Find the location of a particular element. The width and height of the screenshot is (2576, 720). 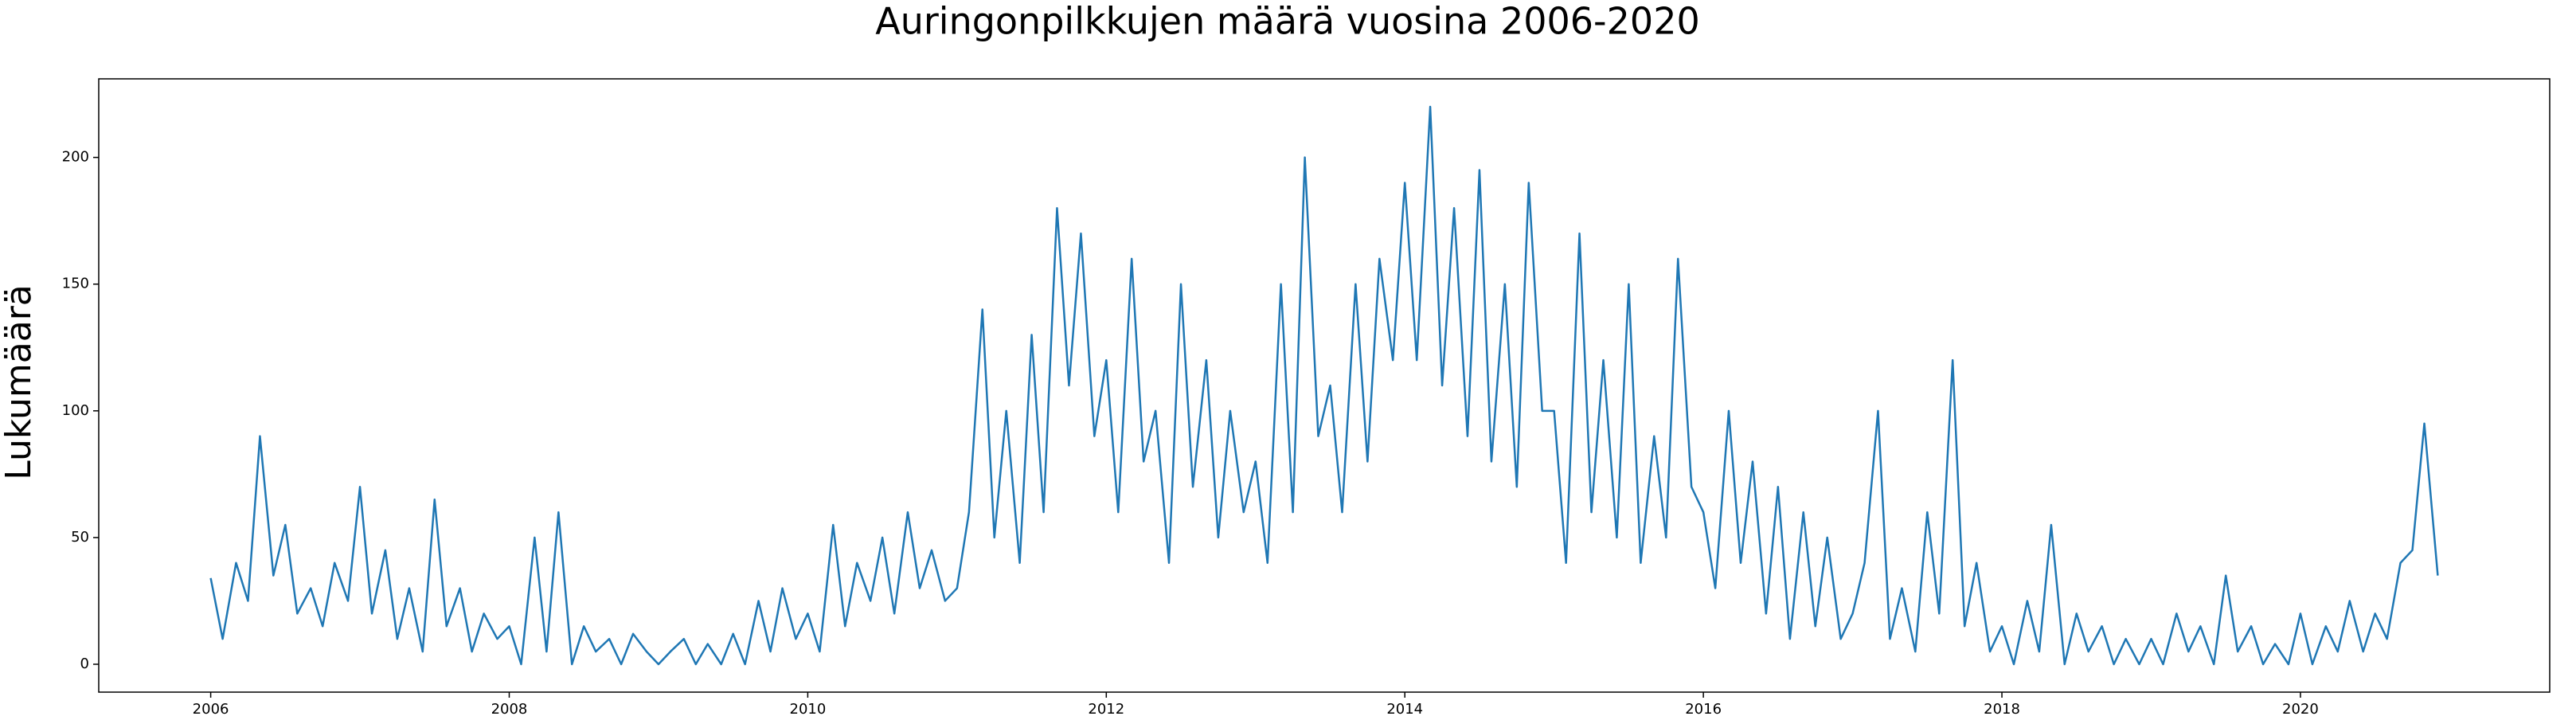

y-axis-label: Lukumäärä is located at coordinates (19, 381).